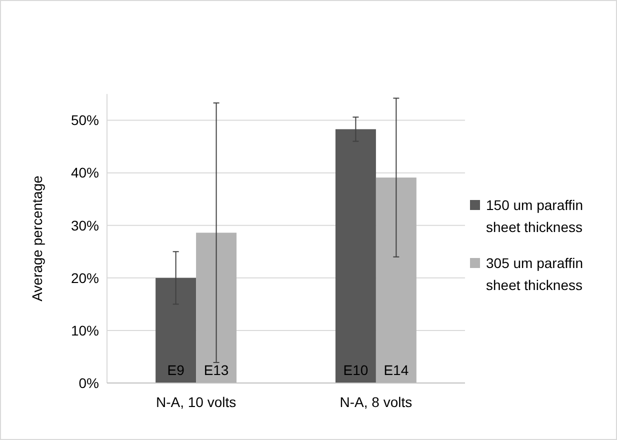  Describe the element at coordinates (535, 216) in the screenshot. I see `legend-label: 150 um paraffin sheet thickness` at that location.